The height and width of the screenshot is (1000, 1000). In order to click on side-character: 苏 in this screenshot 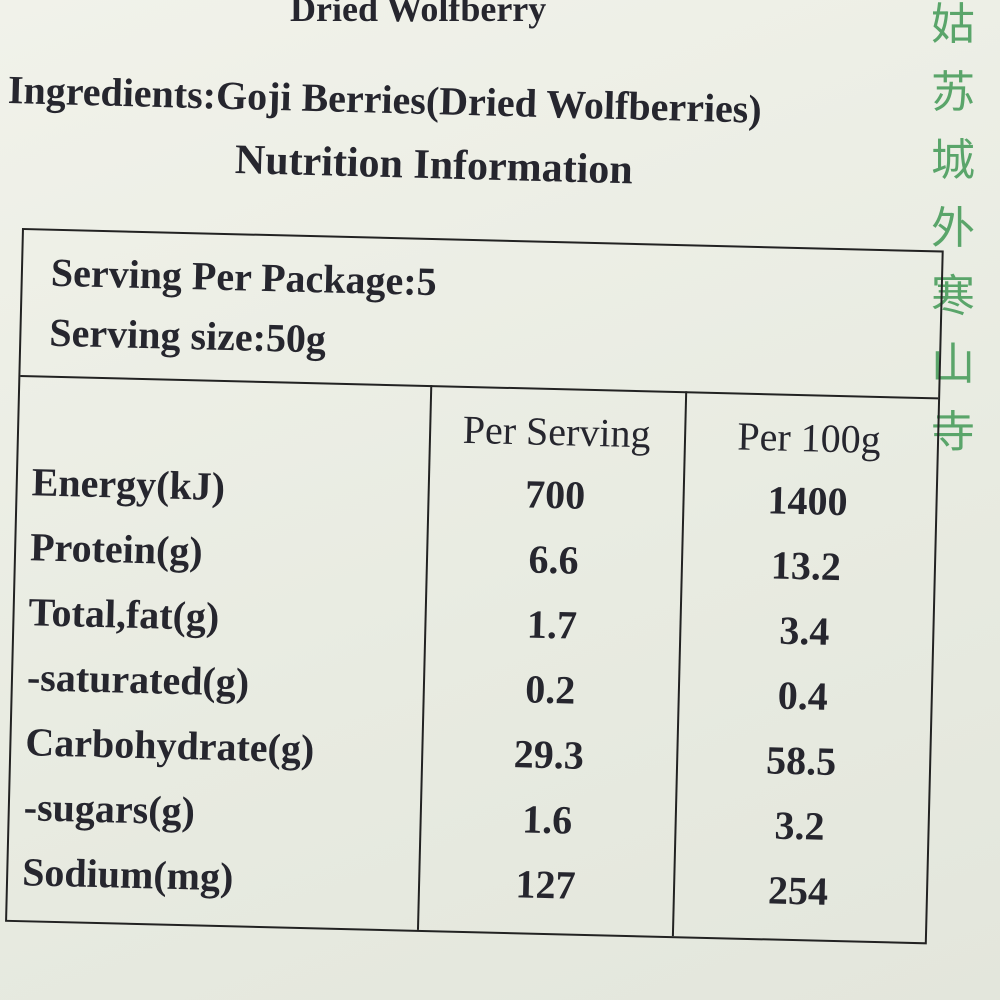, I will do `click(953, 92)`.